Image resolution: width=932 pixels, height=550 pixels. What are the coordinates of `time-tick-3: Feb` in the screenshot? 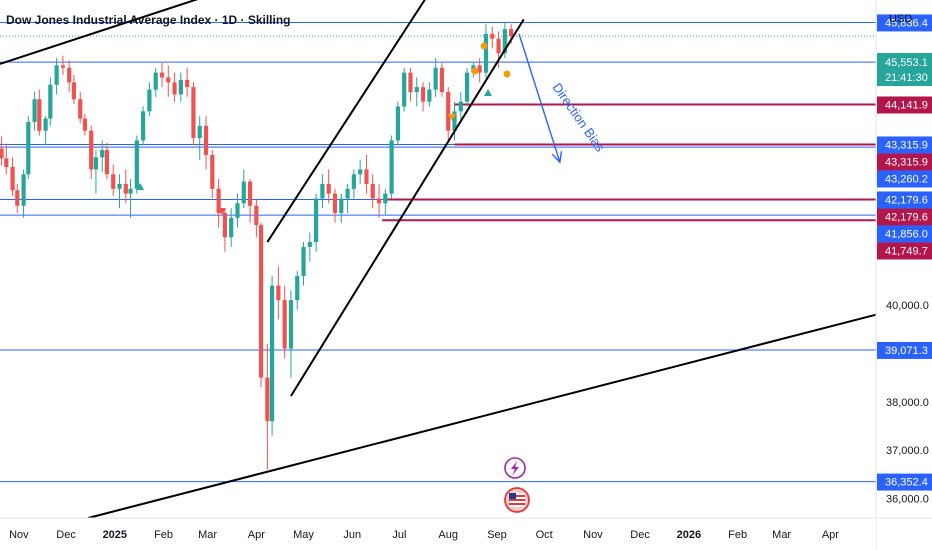 It's located at (163, 535).